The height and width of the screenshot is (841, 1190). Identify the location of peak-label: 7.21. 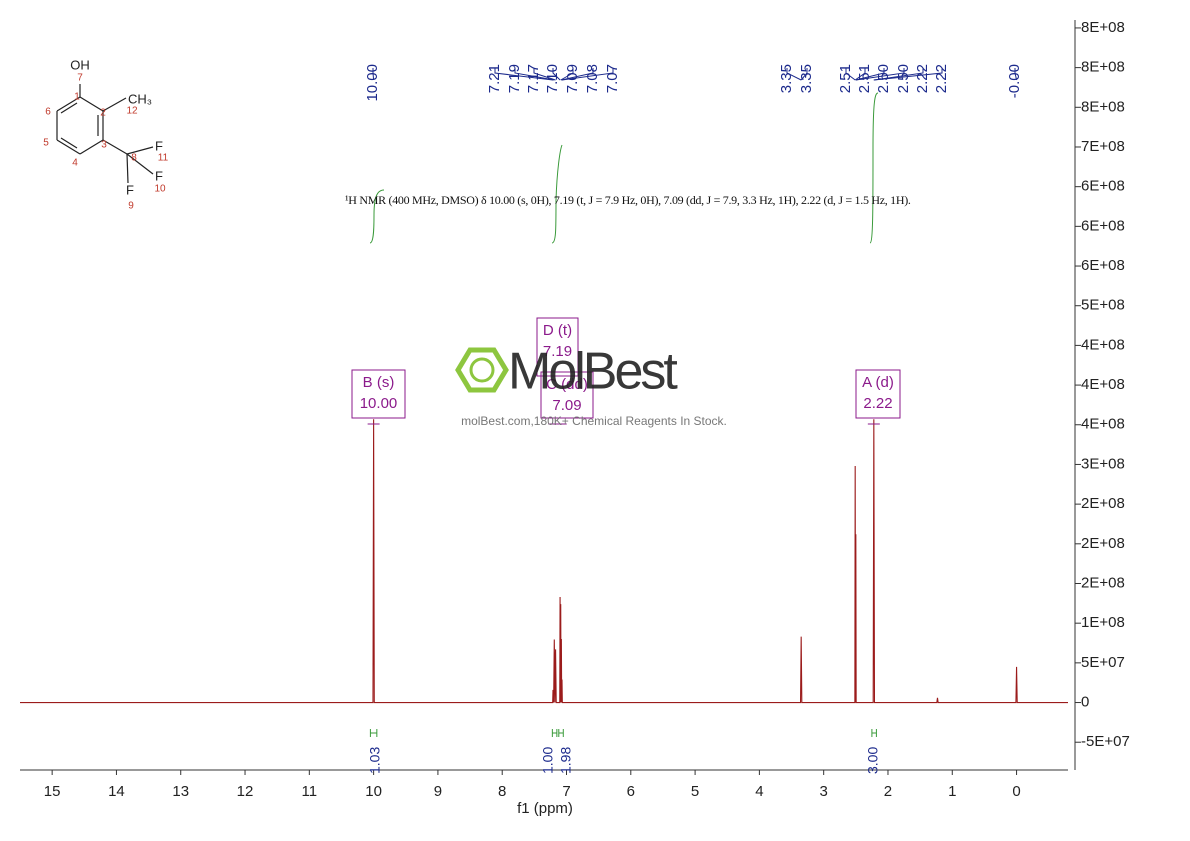
(494, 78).